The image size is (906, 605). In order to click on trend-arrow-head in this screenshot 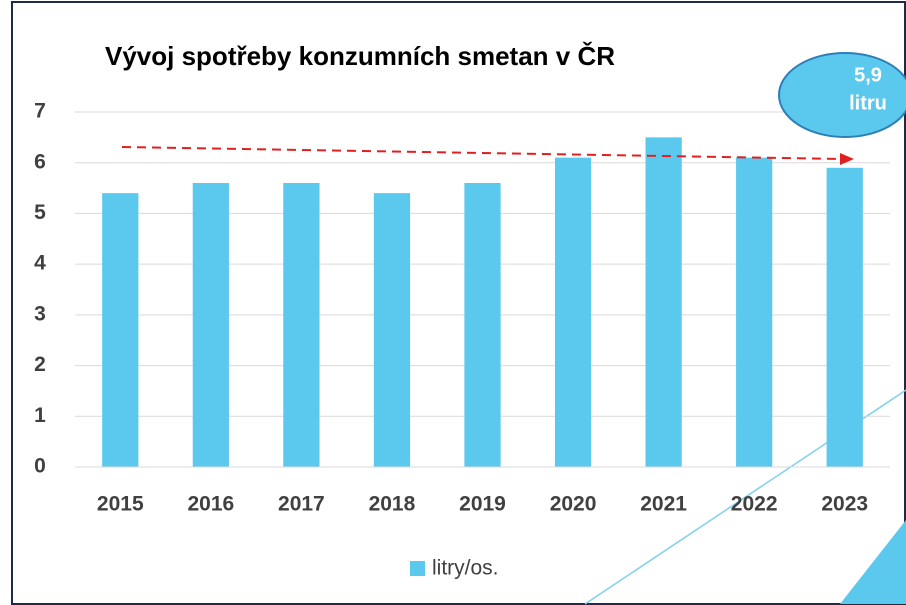, I will do `click(847, 159)`.